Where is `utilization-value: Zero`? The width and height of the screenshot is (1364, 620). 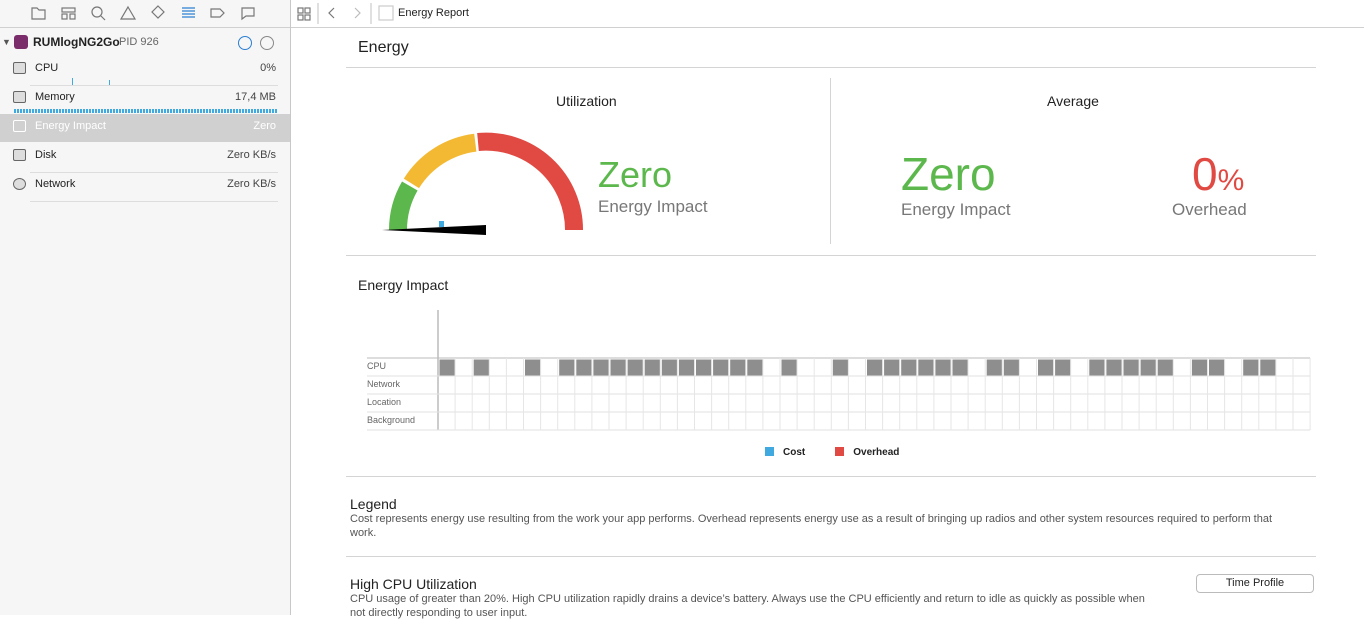 utilization-value: Zero is located at coordinates (635, 174).